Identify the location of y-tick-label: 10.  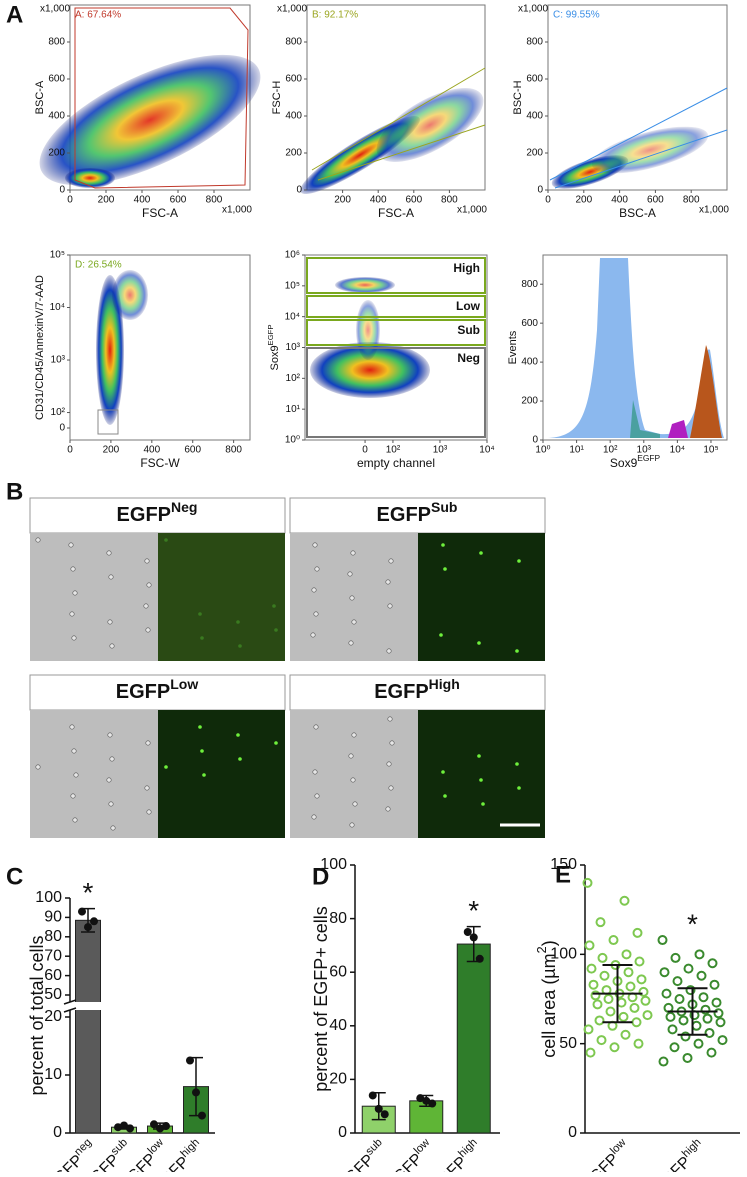
(53, 1074).